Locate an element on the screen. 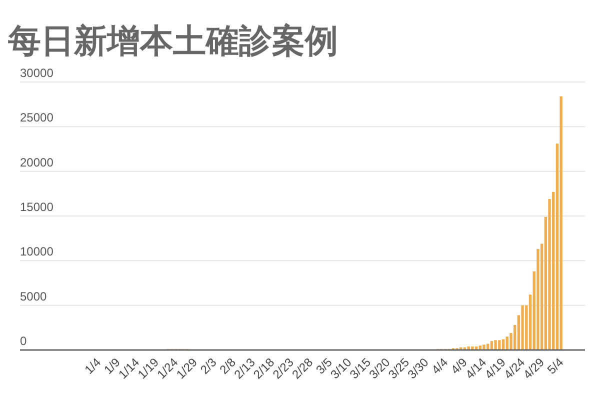 The height and width of the screenshot is (400, 600). y-tick-label: 10000 is located at coordinates (37, 251).